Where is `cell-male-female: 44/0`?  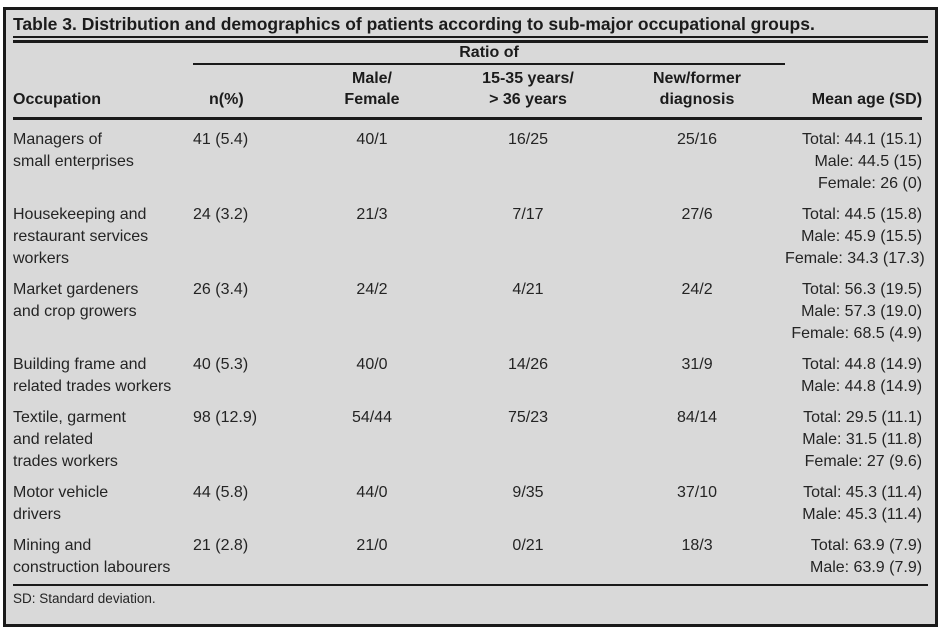 cell-male-female: 44/0 is located at coordinates (372, 492).